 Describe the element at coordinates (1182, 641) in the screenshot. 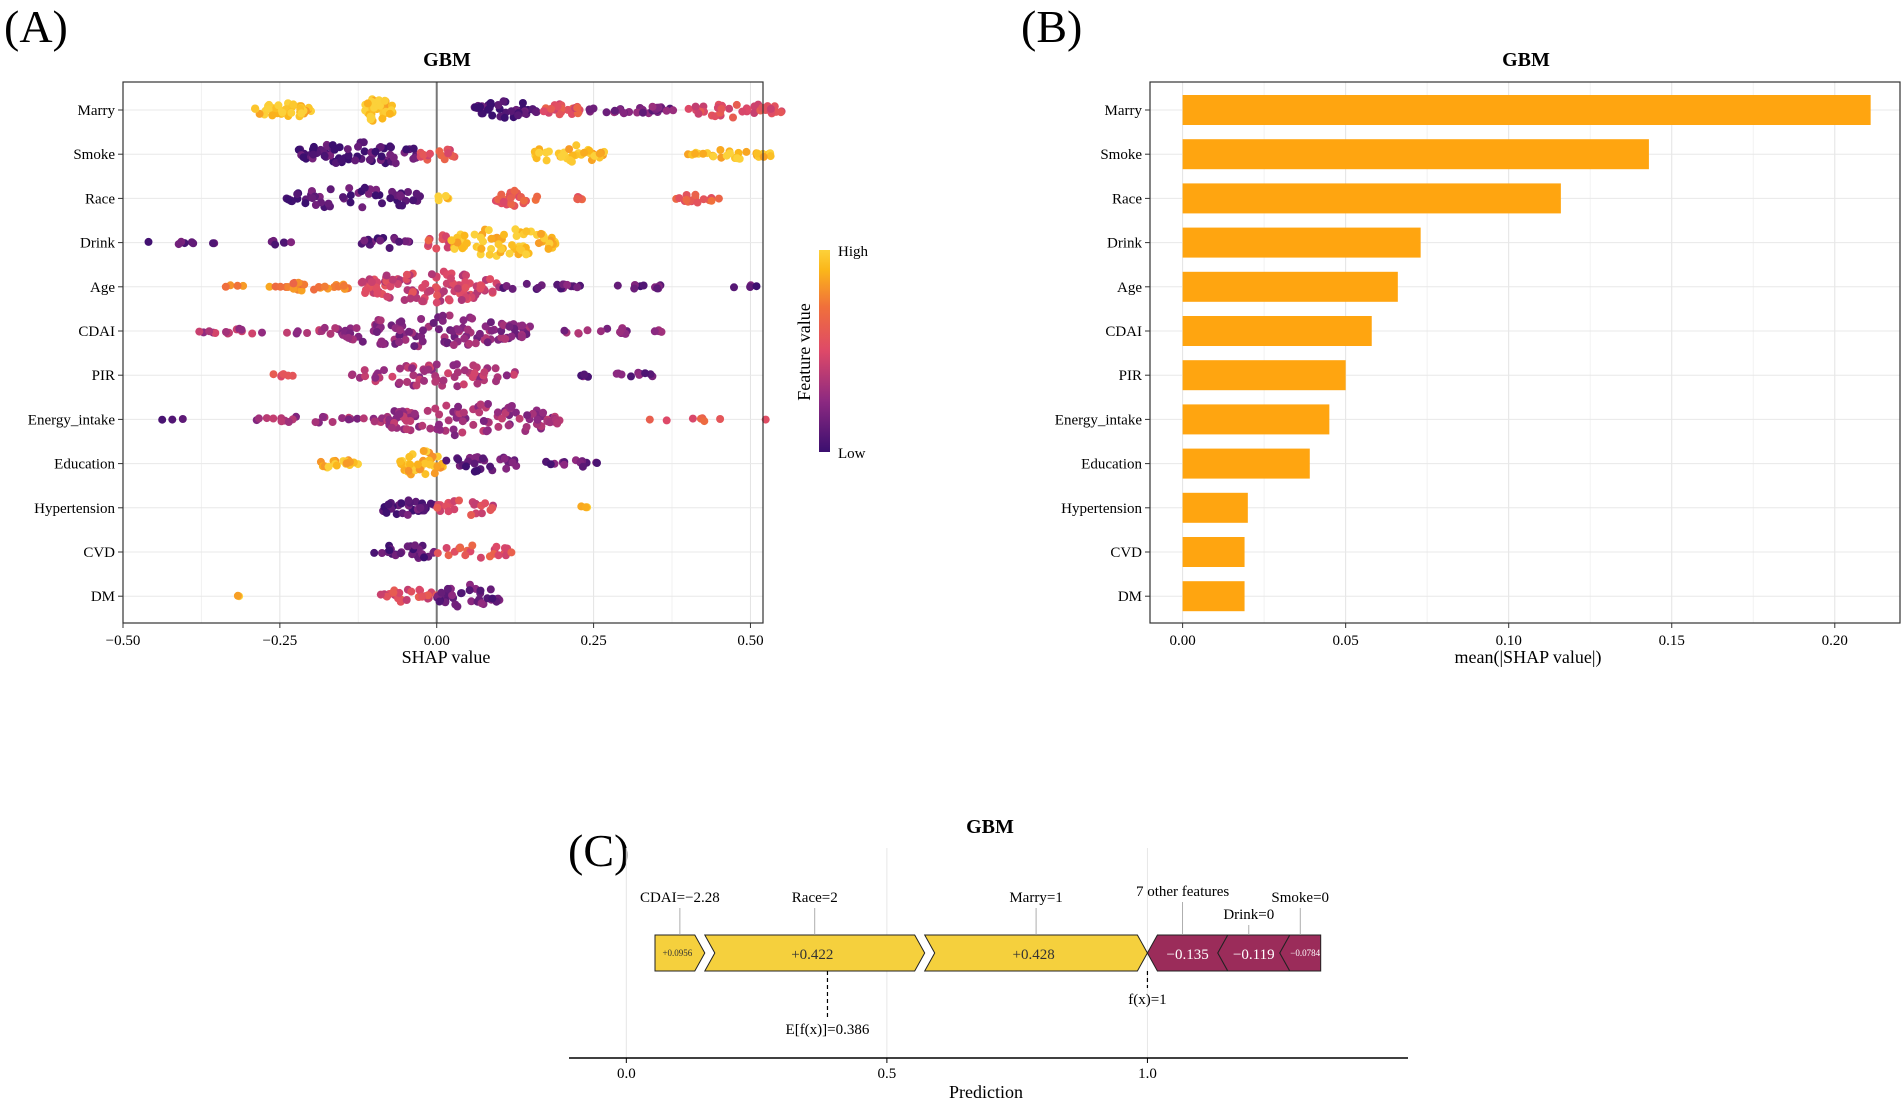

I see `panel-b-x-tick-label: 0.00` at that location.